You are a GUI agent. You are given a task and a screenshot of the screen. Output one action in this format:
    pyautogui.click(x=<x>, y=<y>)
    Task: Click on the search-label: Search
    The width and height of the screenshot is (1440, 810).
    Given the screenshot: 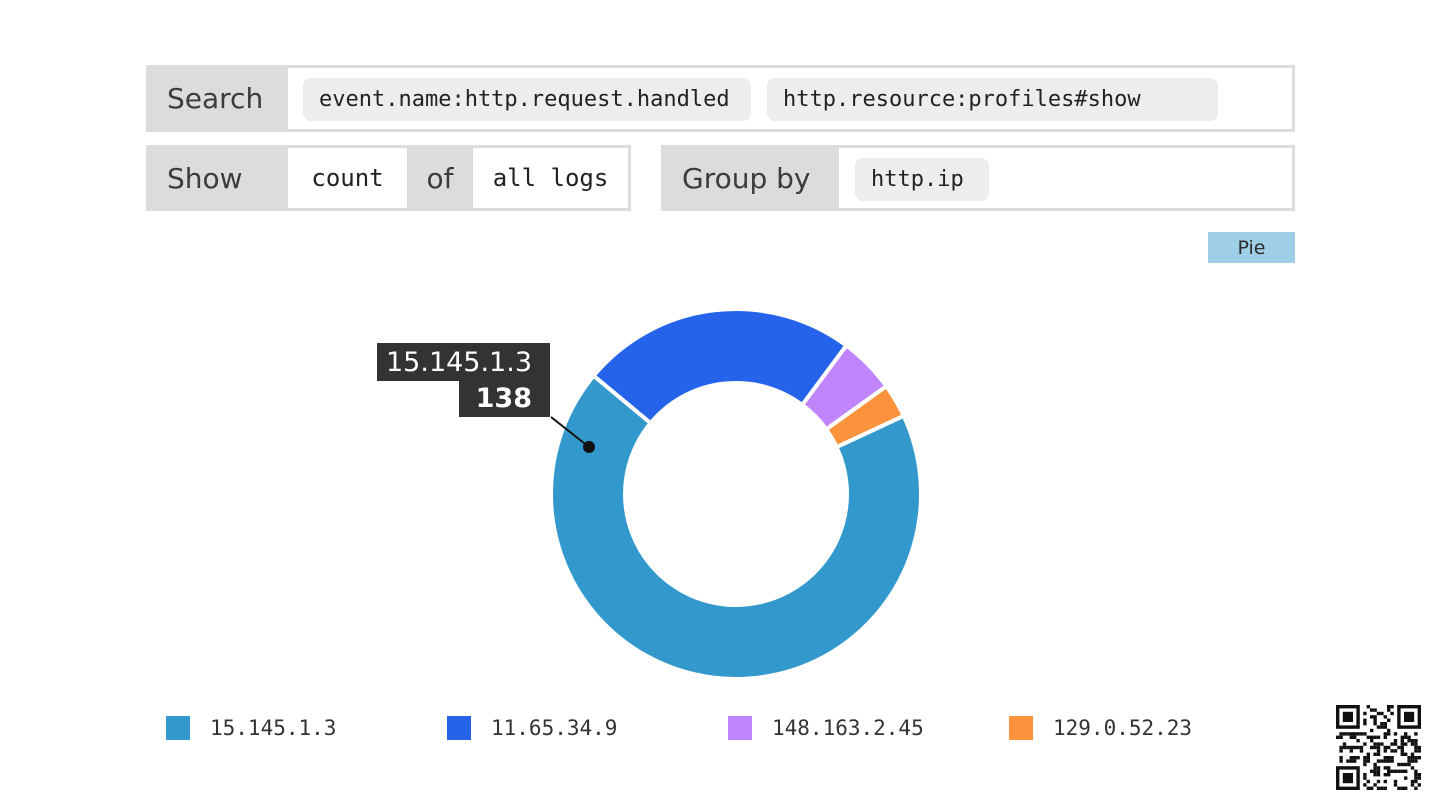 What is the action you would take?
    pyautogui.click(x=218, y=98)
    